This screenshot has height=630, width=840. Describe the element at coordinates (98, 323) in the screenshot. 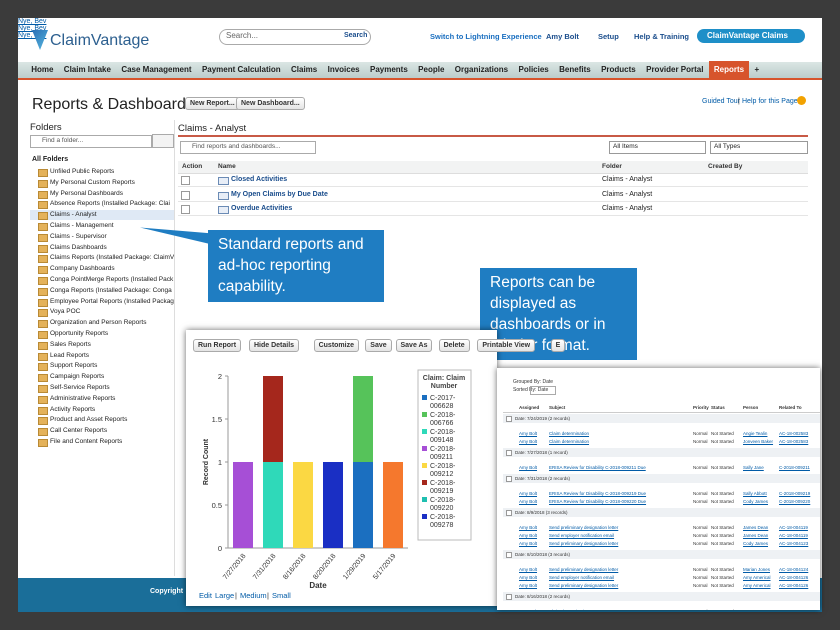

I see `folder-item: Organization and Person Reports` at that location.